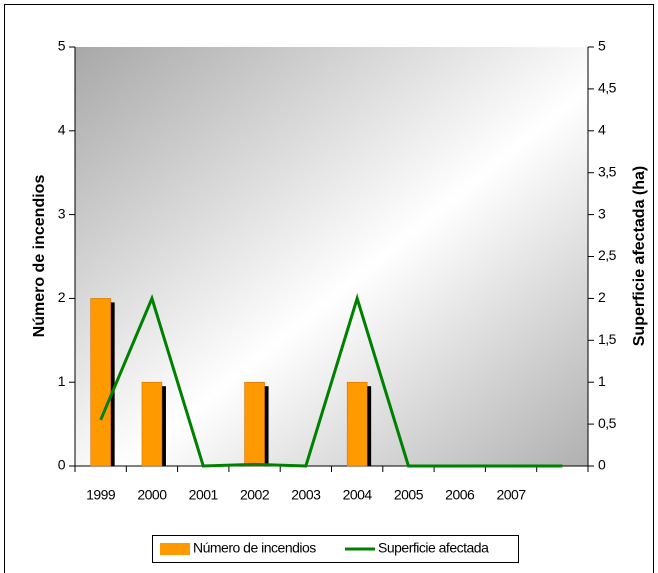 The height and width of the screenshot is (573, 658). What do you see at coordinates (607, 339) in the screenshot?
I see `y2-tick-label: 1,5` at bounding box center [607, 339].